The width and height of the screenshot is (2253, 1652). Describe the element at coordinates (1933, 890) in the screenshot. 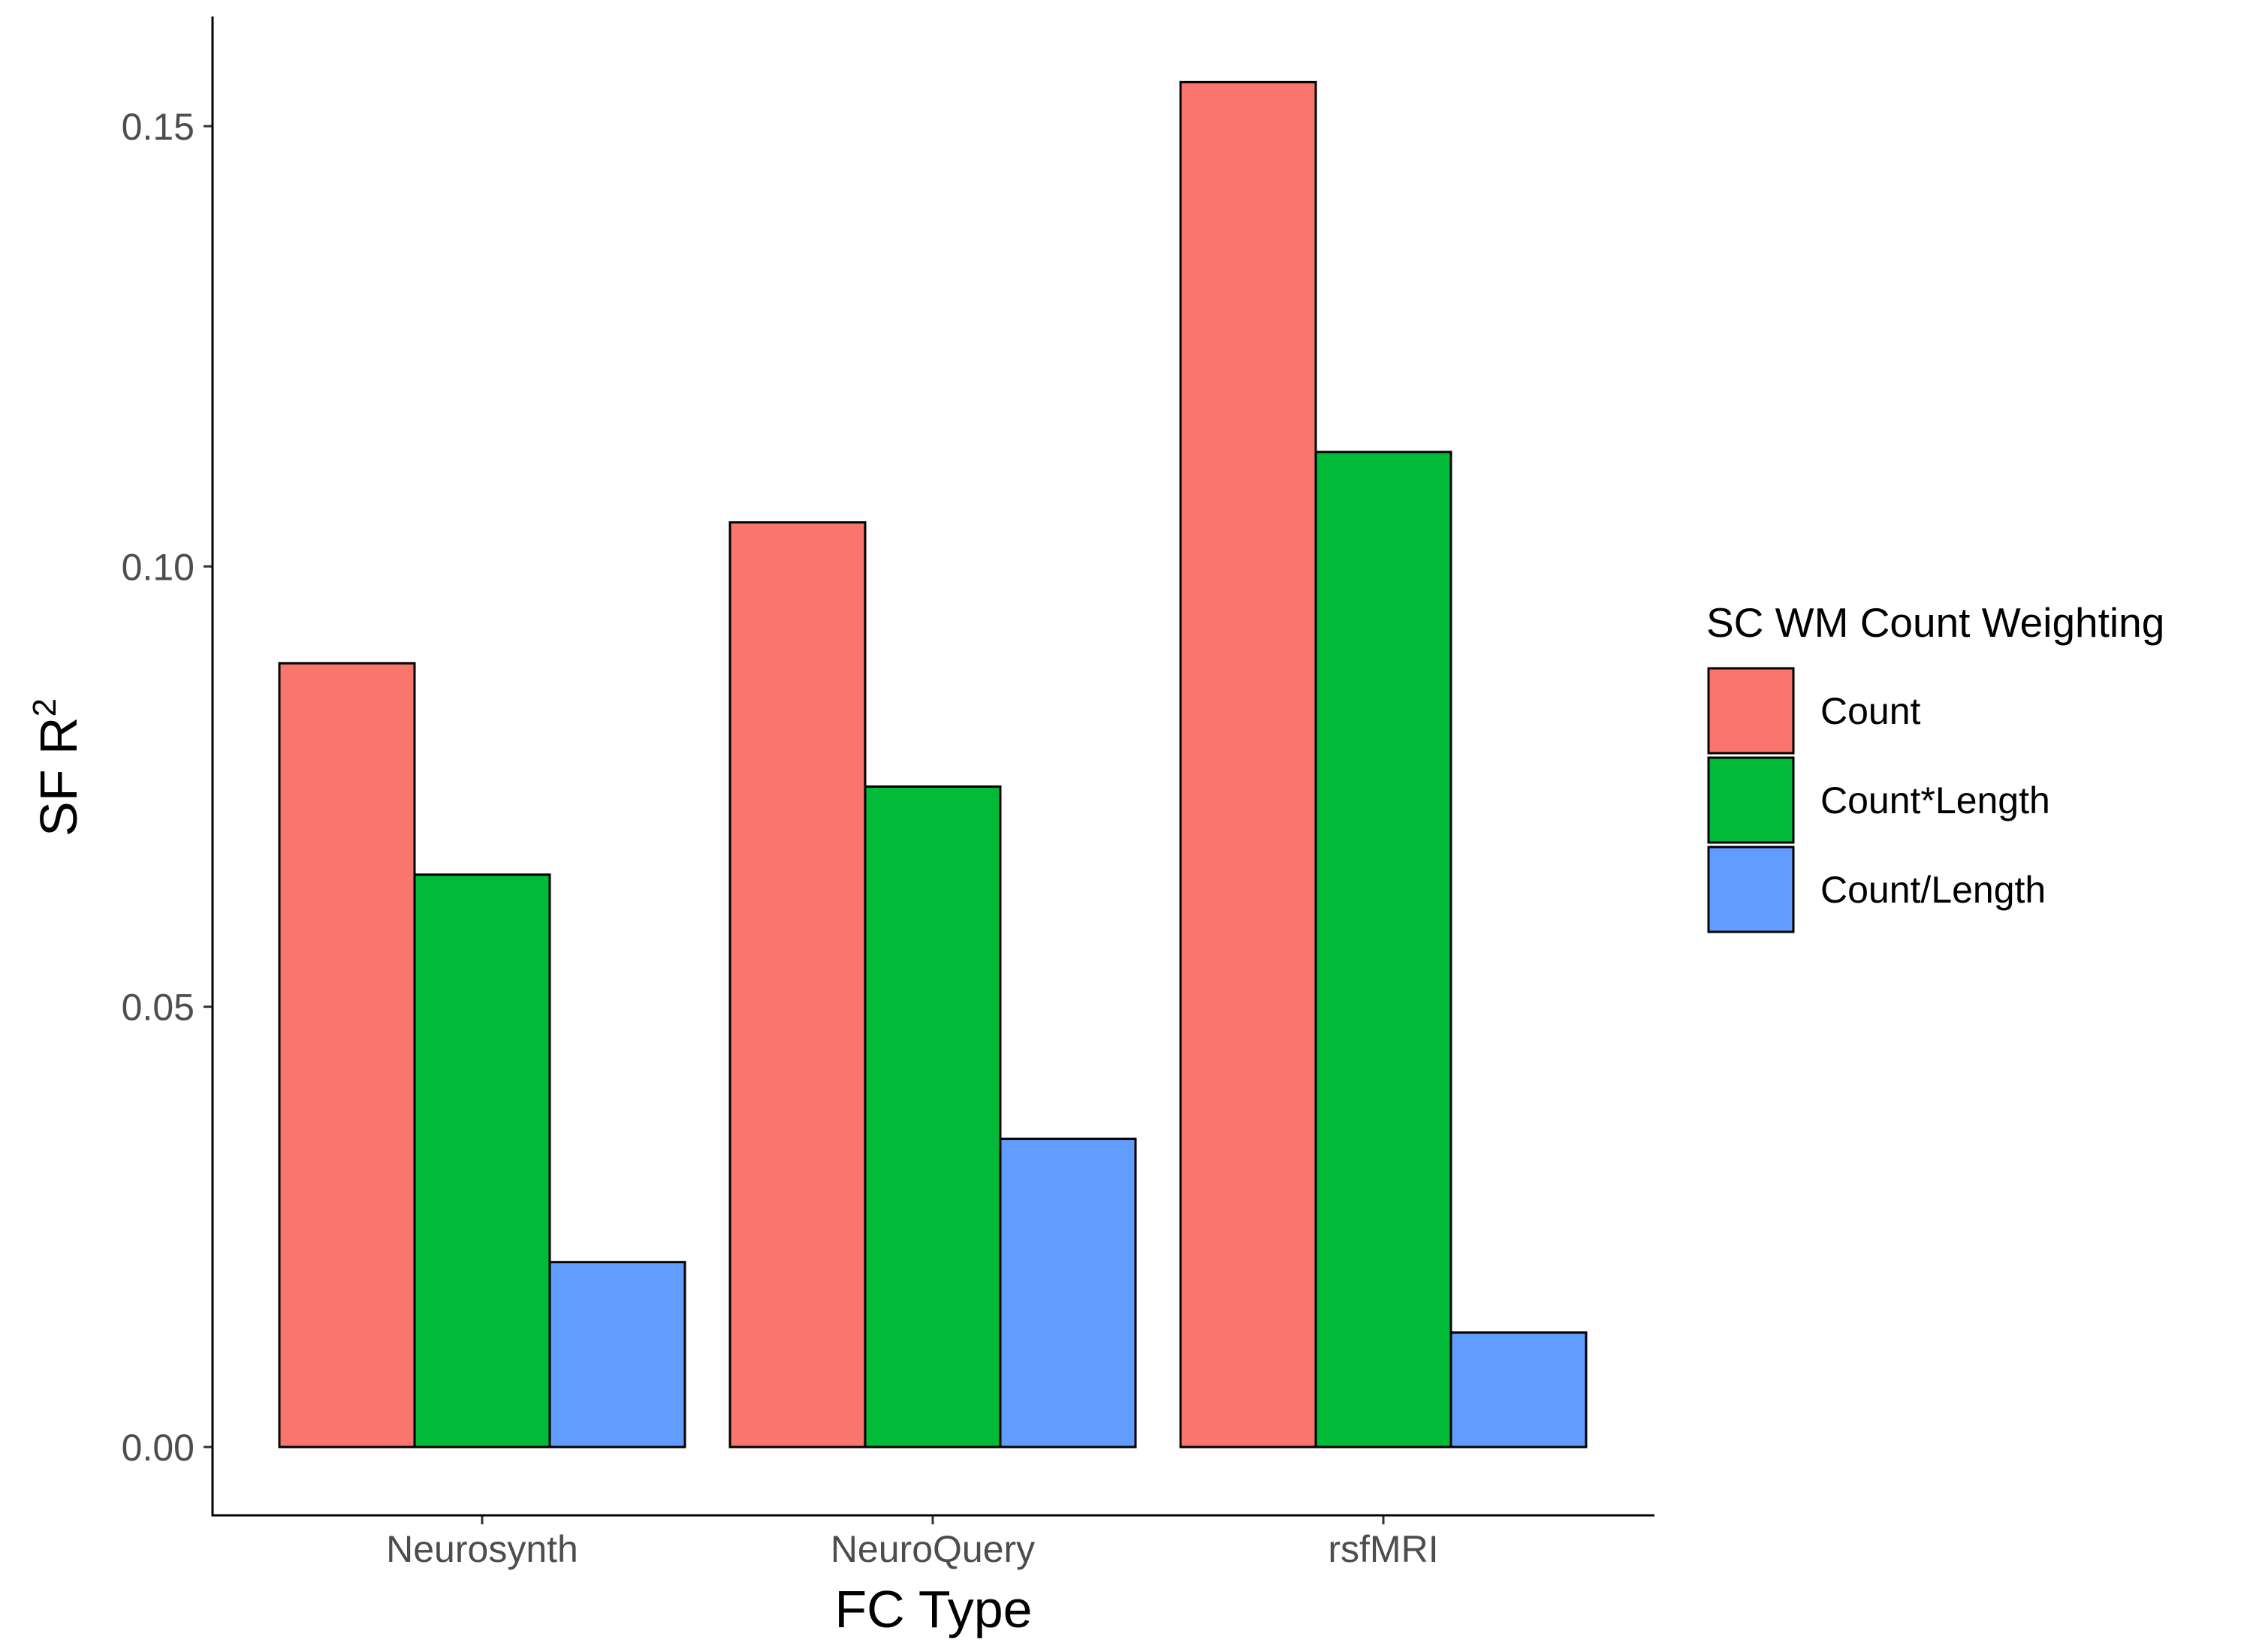

I see `legend-label: Count/Length` at that location.